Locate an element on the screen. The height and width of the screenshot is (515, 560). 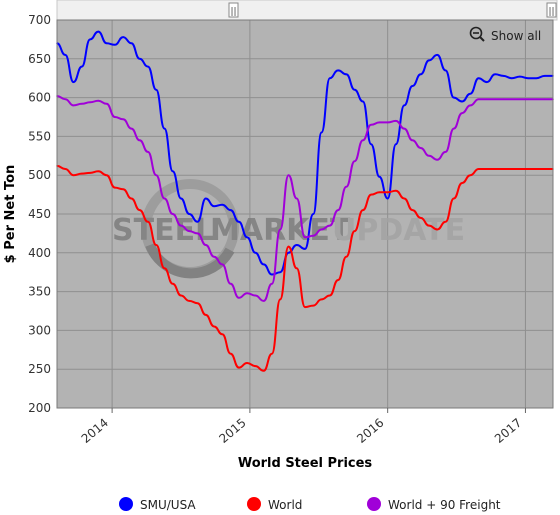
navigator-handle-right-grip: || is located at coordinates (551, 12).